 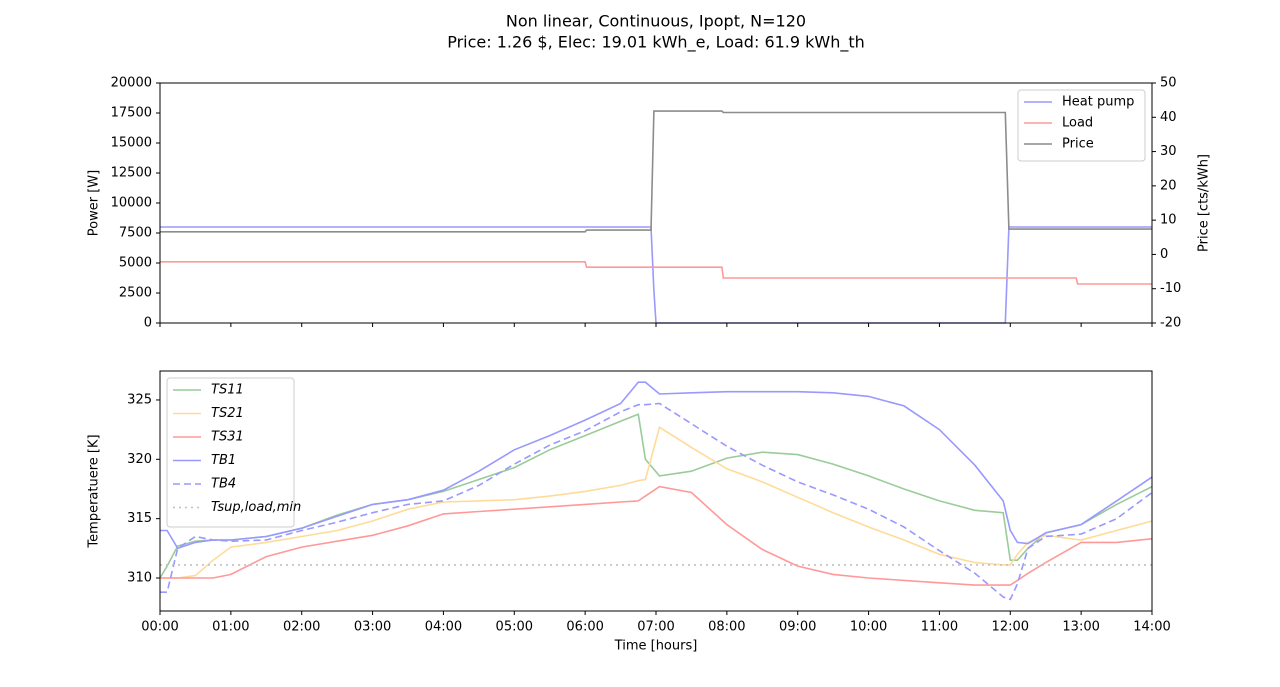 I want to click on y-tick-label: 20000, so click(x=131, y=83).